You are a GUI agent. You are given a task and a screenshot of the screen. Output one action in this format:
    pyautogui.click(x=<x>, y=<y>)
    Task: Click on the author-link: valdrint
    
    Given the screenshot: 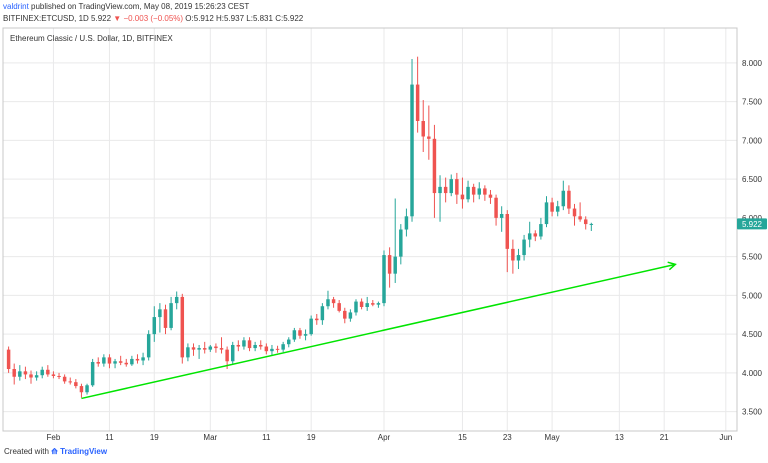 What is the action you would take?
    pyautogui.click(x=16, y=6)
    